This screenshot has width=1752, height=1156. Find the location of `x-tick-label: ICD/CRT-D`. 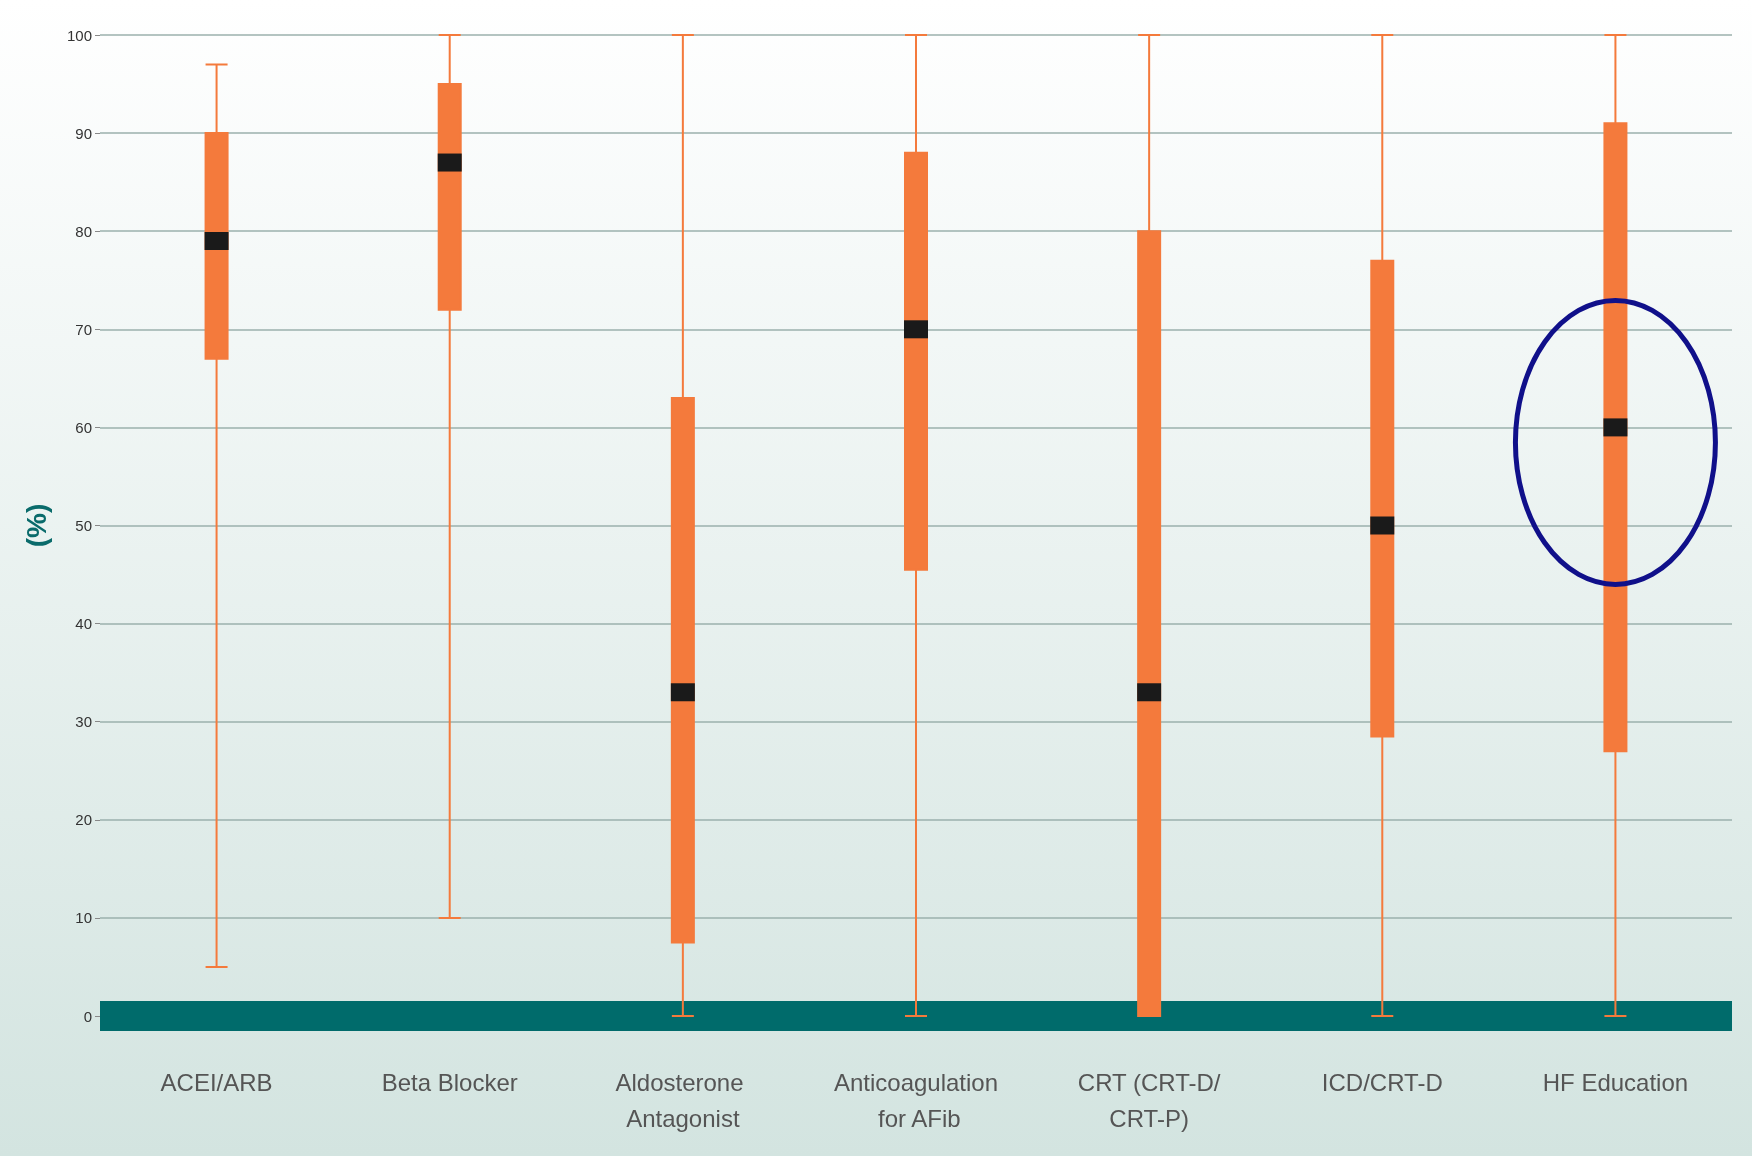

x-tick-label: ICD/CRT-D is located at coordinates (1382, 1082).